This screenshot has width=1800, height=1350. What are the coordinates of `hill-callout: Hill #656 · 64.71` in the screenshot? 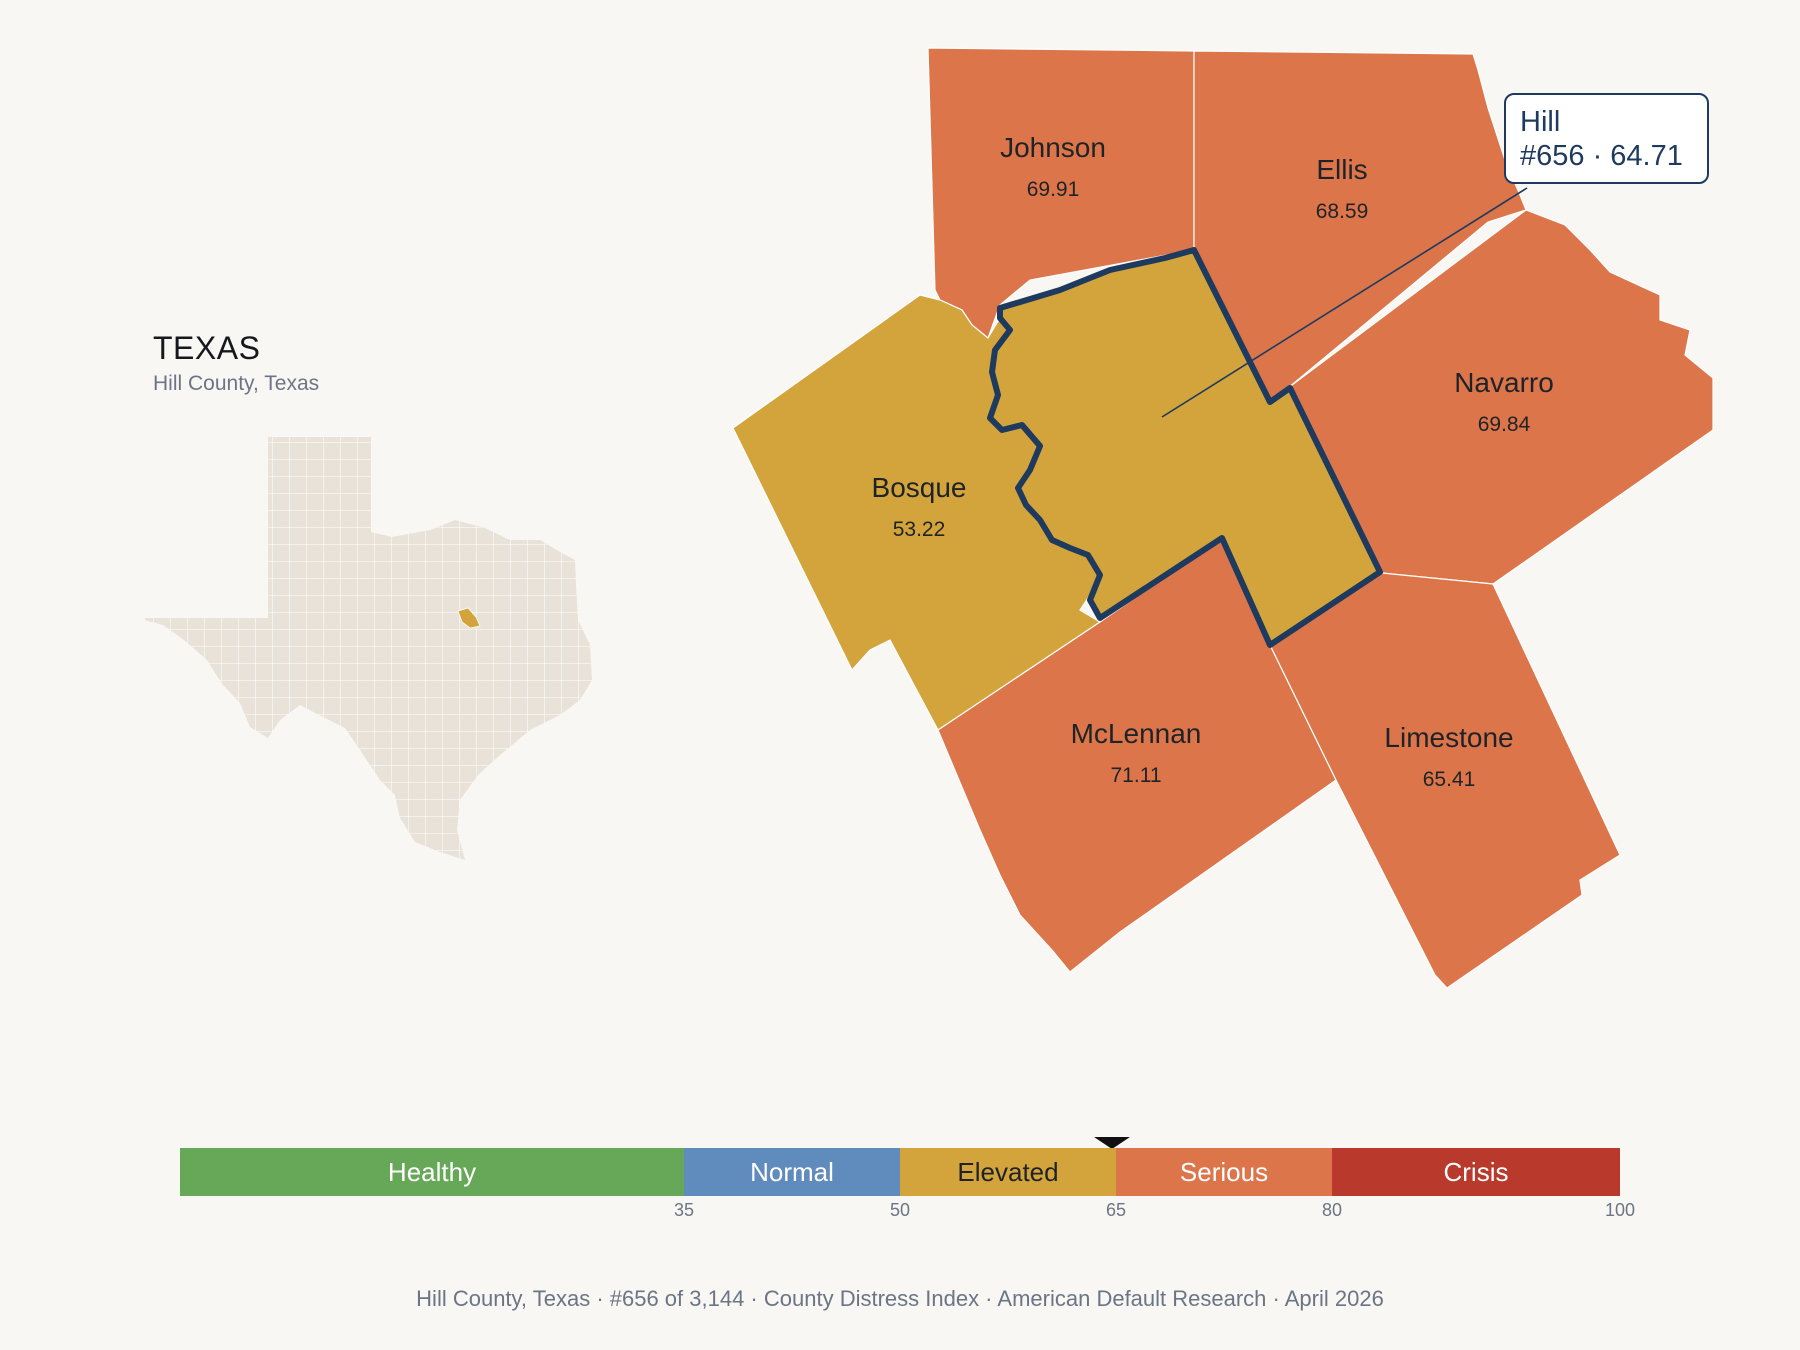 It's located at (1606, 138).